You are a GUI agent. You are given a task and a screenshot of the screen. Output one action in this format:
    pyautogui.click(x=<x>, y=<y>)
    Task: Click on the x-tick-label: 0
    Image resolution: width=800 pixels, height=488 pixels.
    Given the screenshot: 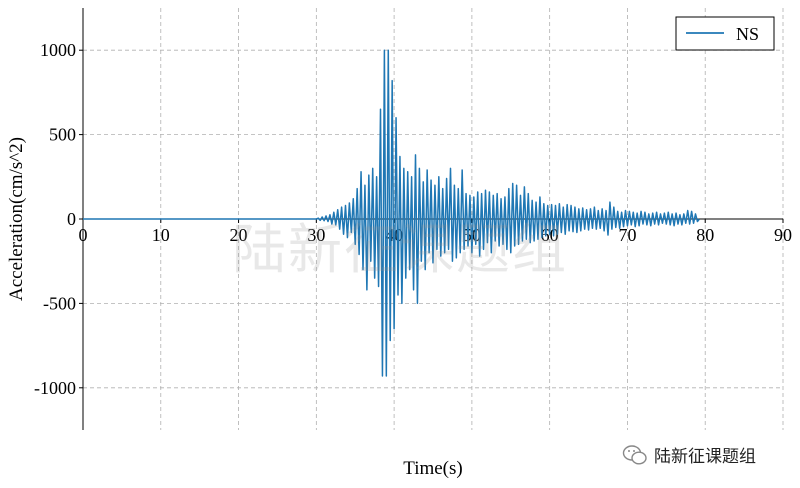 What is the action you would take?
    pyautogui.click(x=83, y=235)
    